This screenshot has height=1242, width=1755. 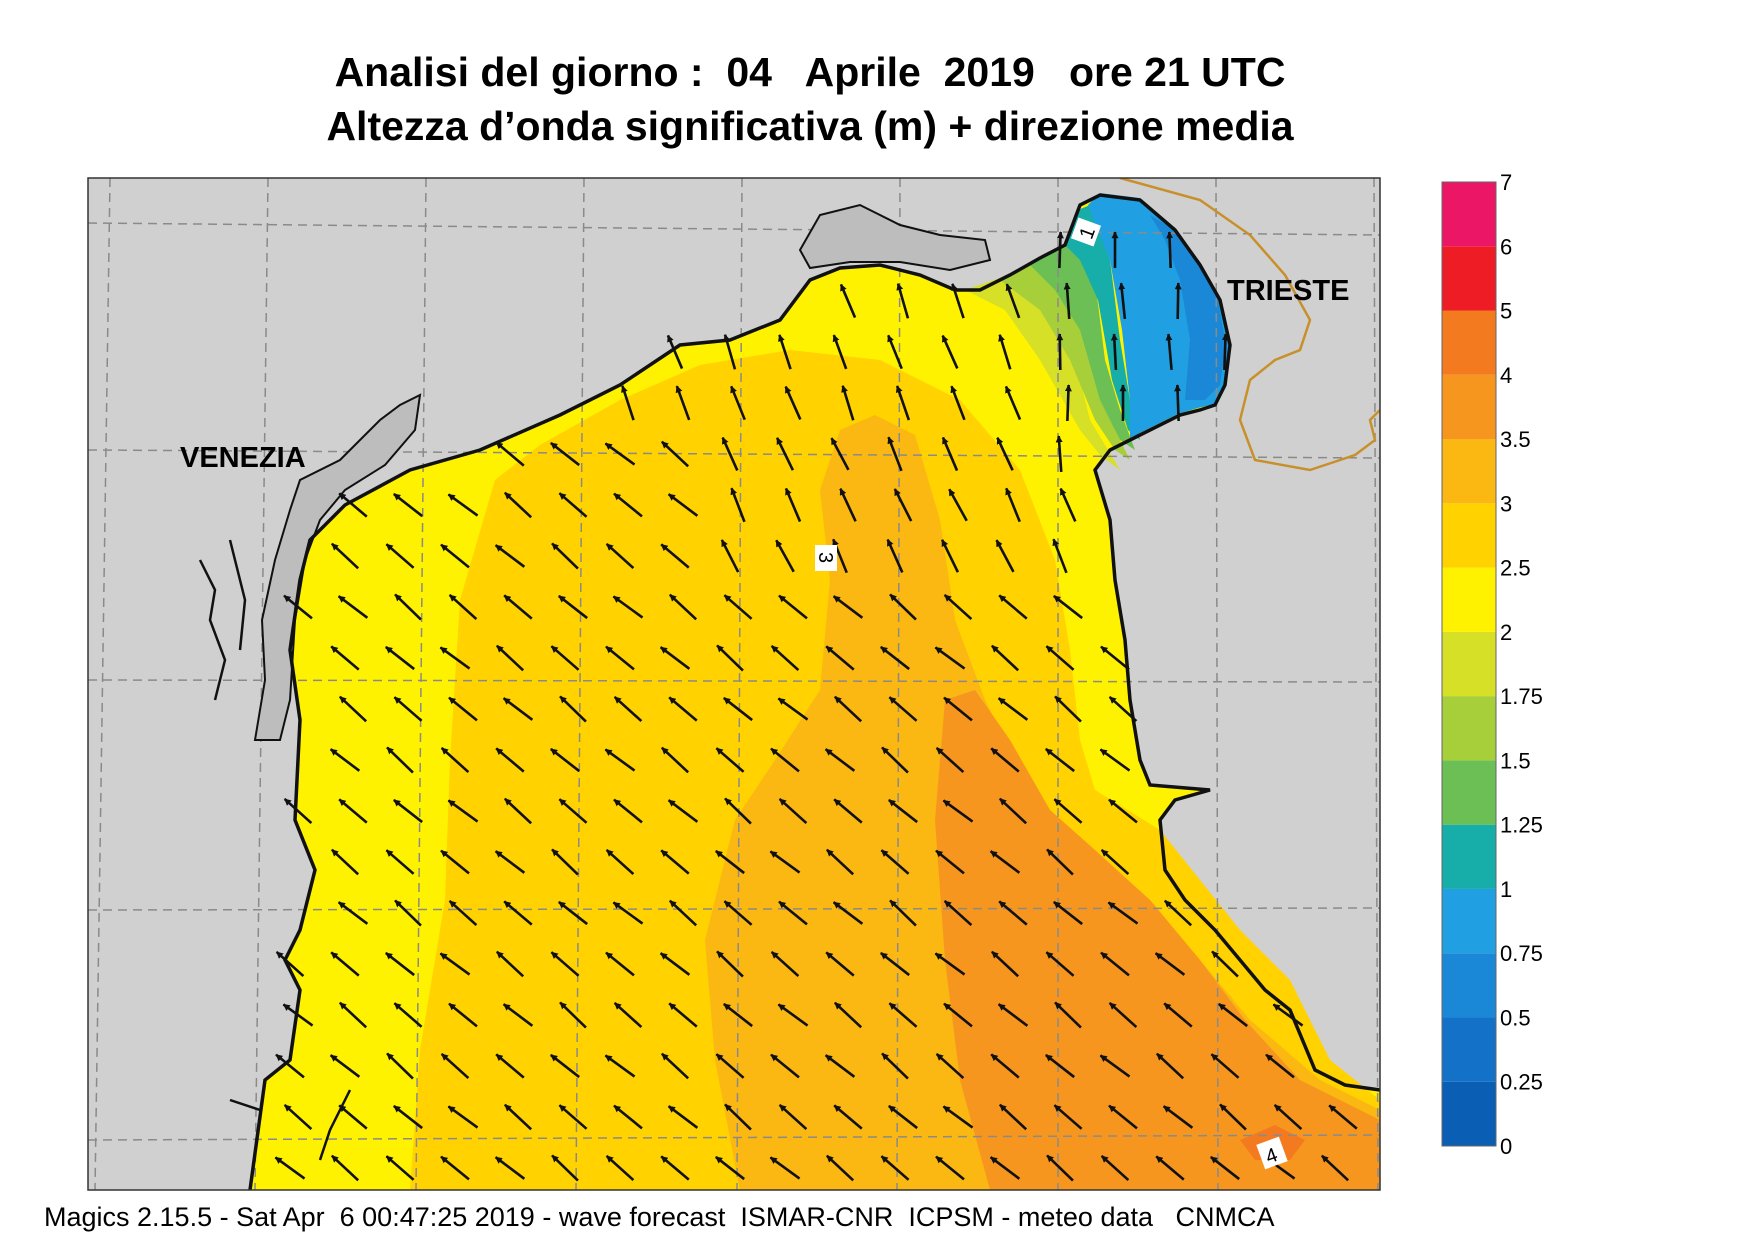 I want to click on band-1.5-1.75, so click(x=1065, y=350).